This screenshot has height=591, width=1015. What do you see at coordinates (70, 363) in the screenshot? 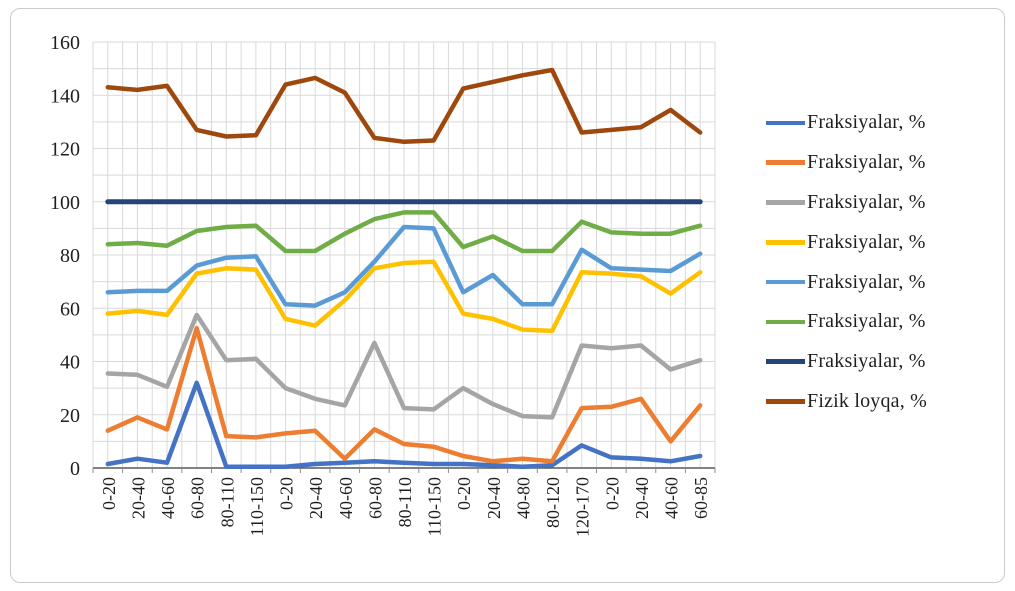
I see `y-tick-label: 40` at bounding box center [70, 363].